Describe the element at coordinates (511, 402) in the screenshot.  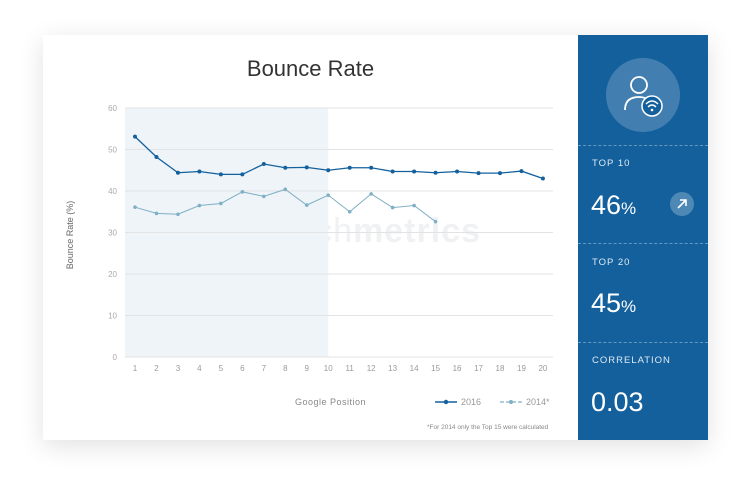
I see `legend-marker-2014` at that location.